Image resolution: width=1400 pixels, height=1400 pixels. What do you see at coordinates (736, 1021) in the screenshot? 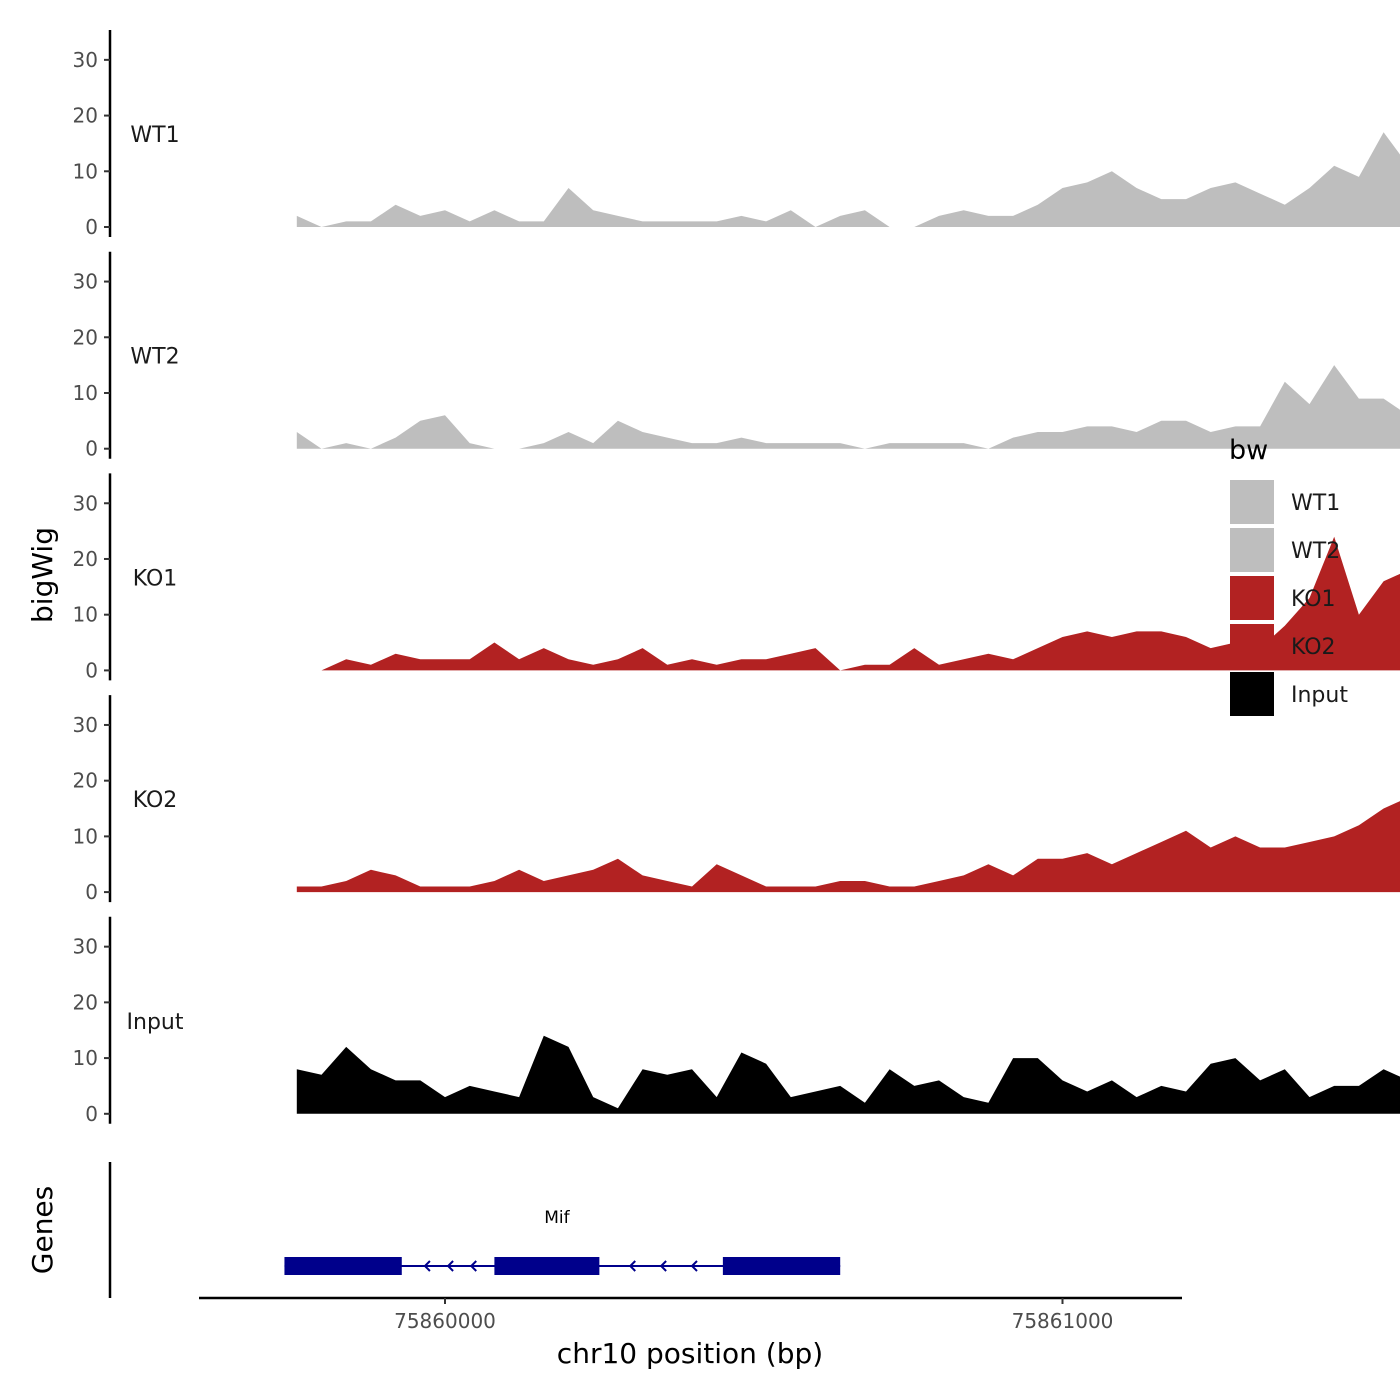
I see `track-input: 0 10 20 30 Input` at bounding box center [736, 1021].